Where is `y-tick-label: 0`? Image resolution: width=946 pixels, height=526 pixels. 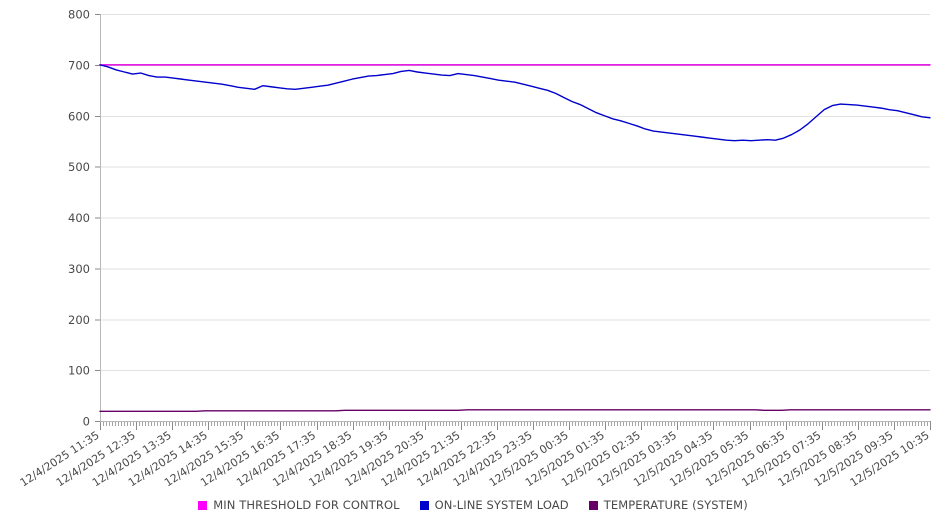
y-tick-label: 0 is located at coordinates (86, 422).